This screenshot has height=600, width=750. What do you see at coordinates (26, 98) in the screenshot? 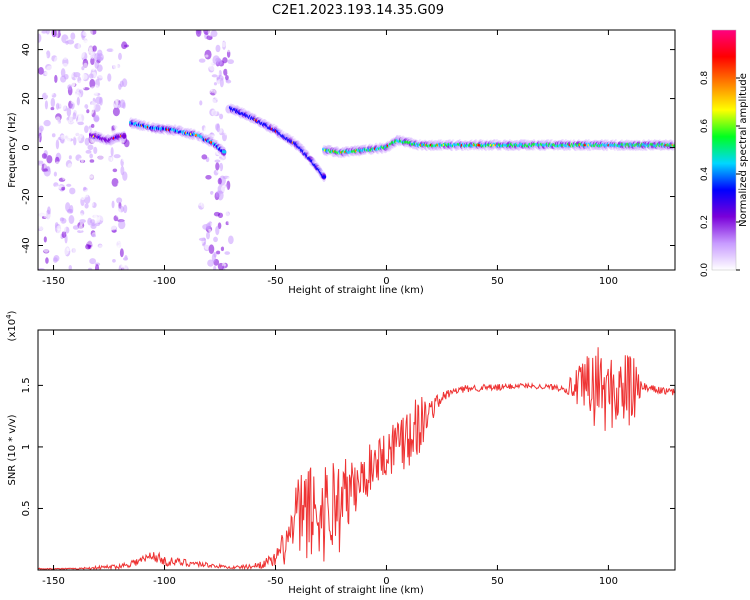
I see `spectrogram-y-tick-label: 20` at bounding box center [26, 98].